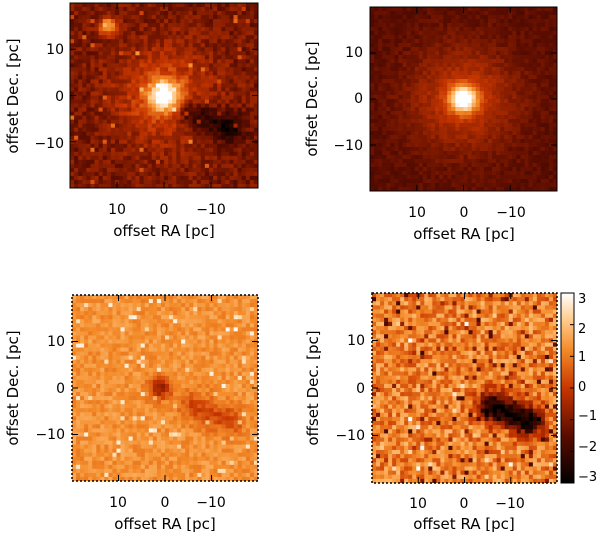 The width and height of the screenshot is (600, 535). Describe the element at coordinates (164, 210) in the screenshot. I see `xtick-label: 0` at that location.